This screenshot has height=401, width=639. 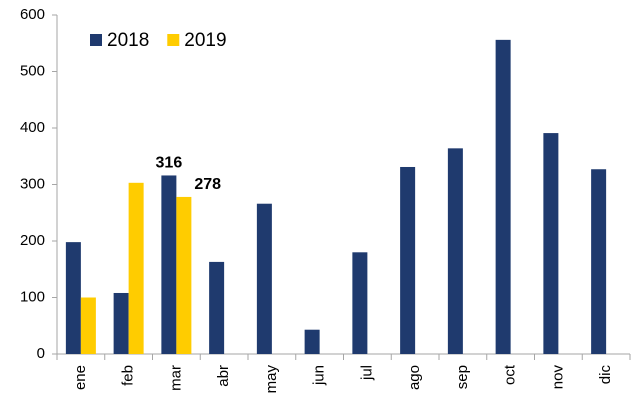 What do you see at coordinates (557, 377) in the screenshot?
I see `x-tick-label: nov` at bounding box center [557, 377].